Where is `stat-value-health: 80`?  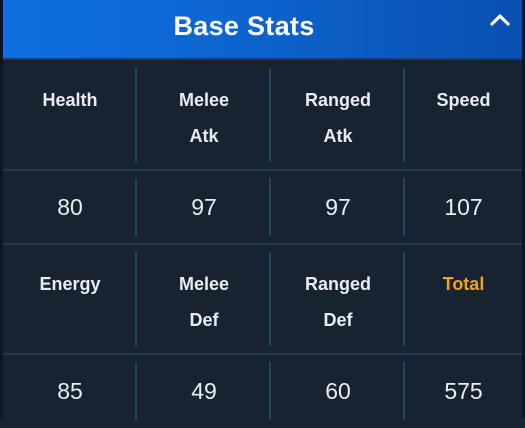 stat-value-health: 80 is located at coordinates (70, 207).